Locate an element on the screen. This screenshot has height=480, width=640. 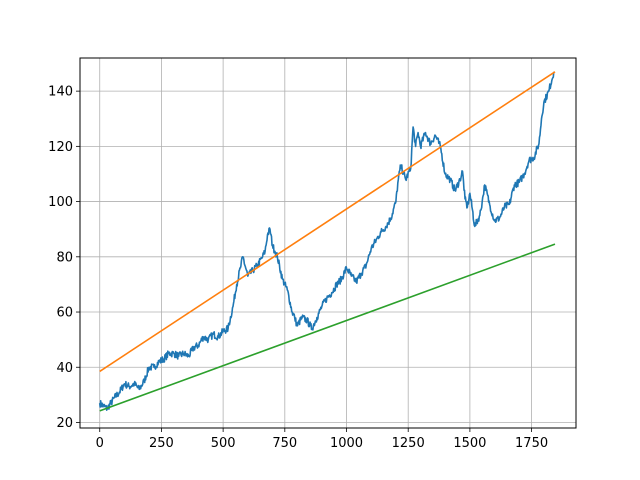
x-tick-label: 500 is located at coordinates (223, 443).